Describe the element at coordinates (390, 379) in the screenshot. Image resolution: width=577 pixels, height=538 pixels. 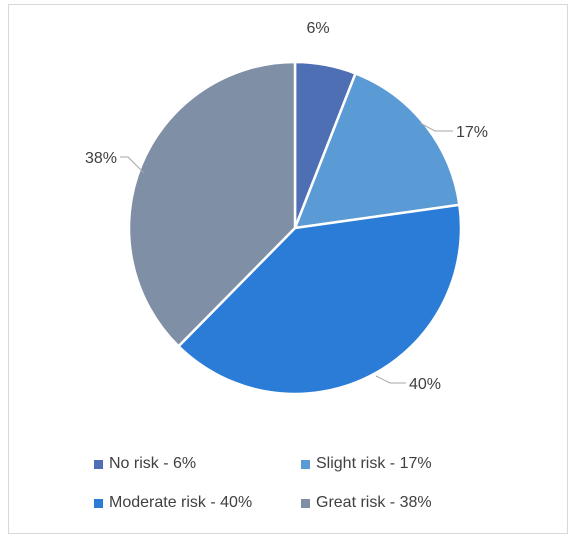
I see `leader-line-moderate-risk` at that location.